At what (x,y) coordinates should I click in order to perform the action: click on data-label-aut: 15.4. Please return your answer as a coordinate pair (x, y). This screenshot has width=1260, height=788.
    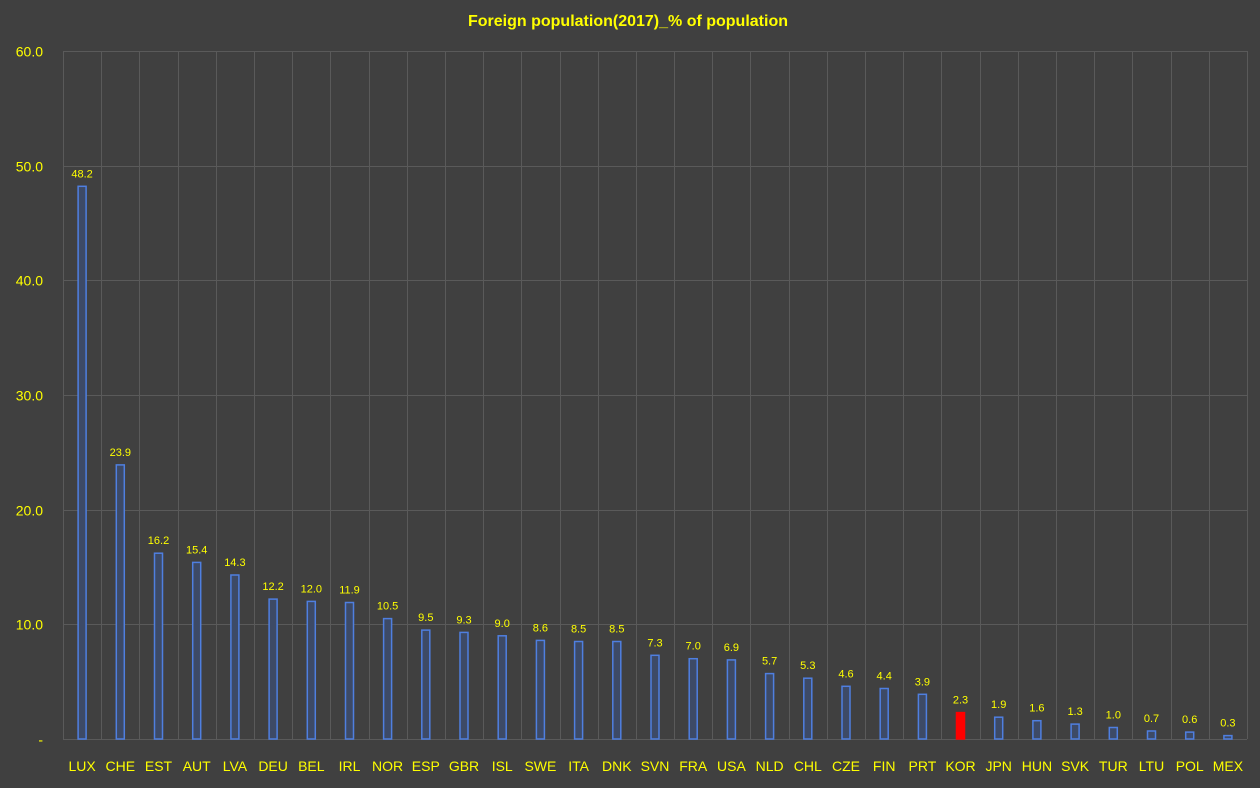
    Looking at the image, I should click on (196, 550).